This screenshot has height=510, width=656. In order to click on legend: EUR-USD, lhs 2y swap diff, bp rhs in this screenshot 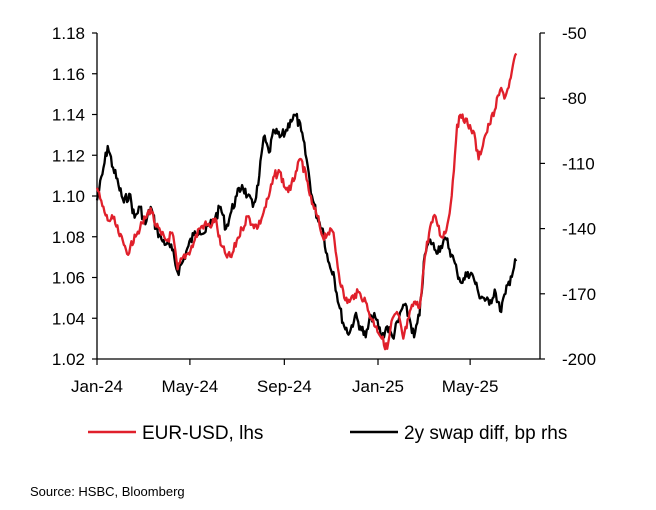, I will do `click(327, 433)`.